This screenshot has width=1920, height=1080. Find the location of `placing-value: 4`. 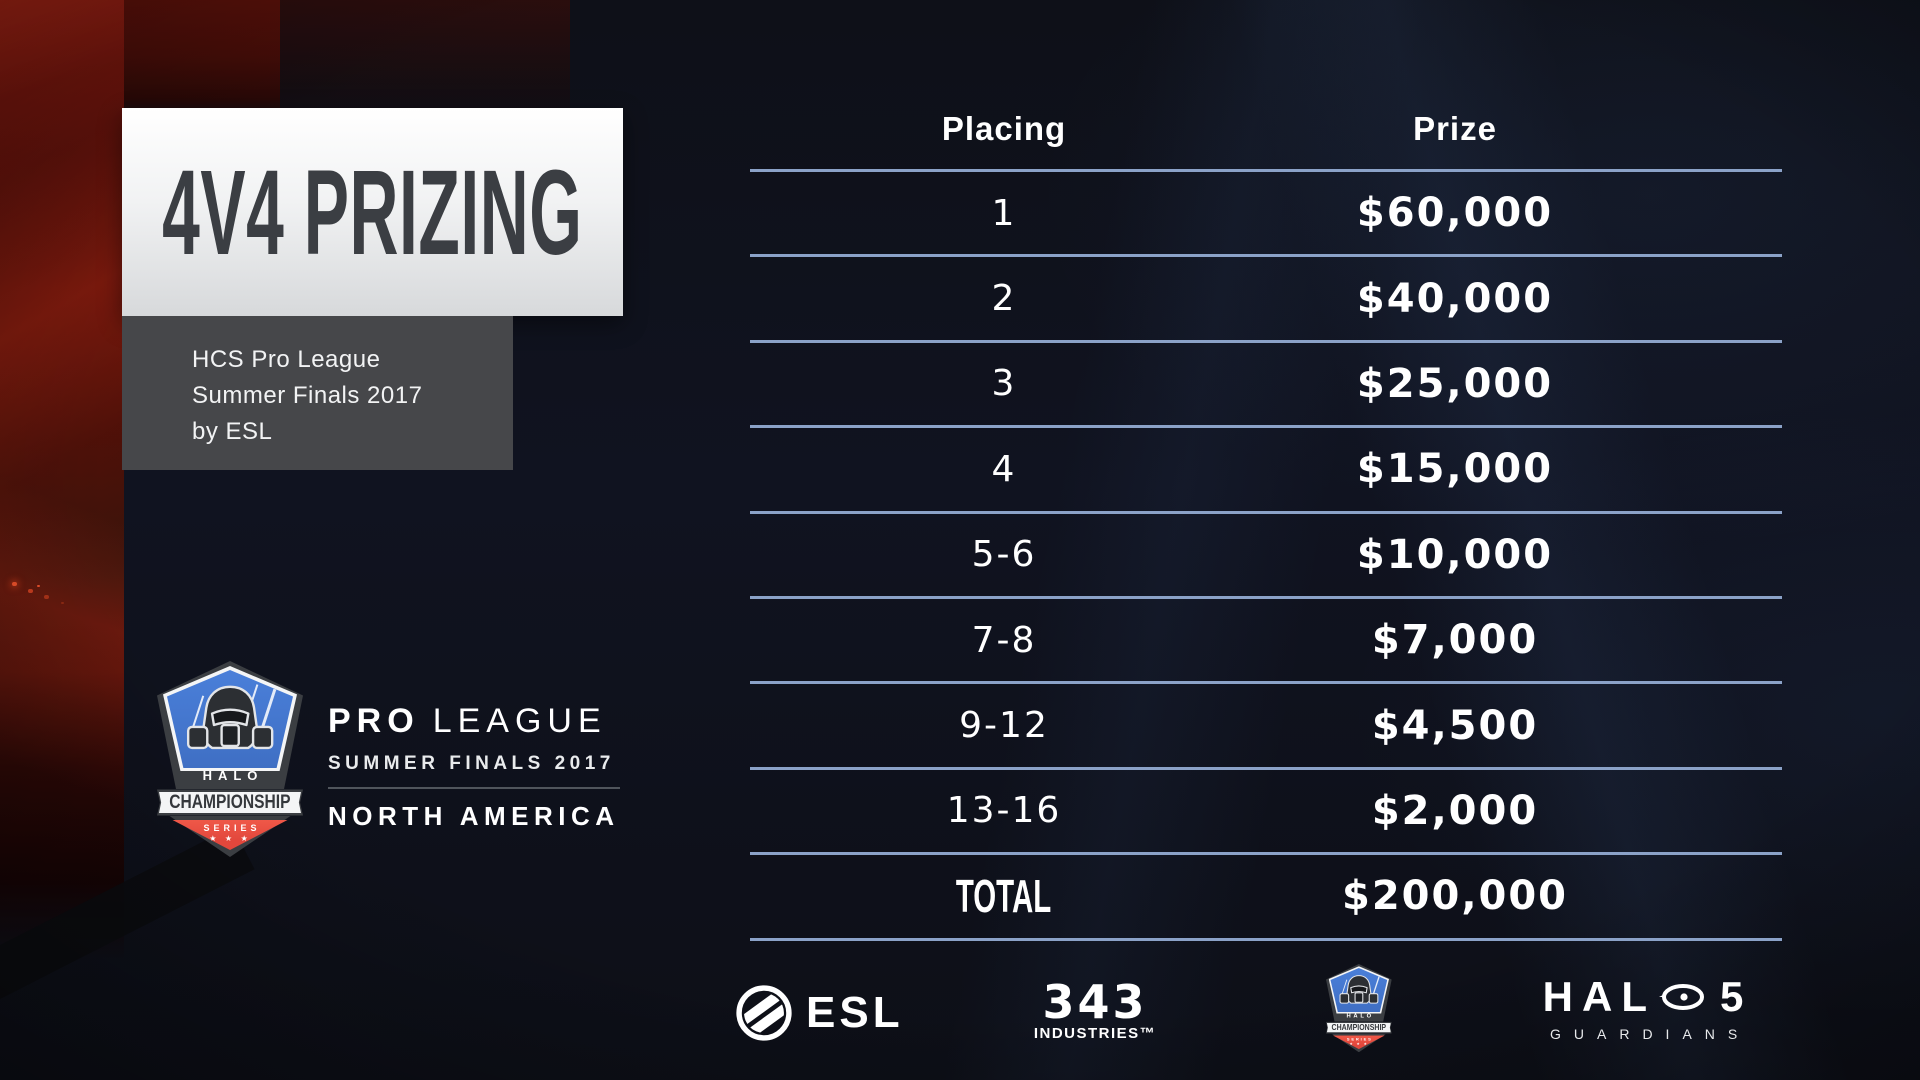

placing-value: 4 is located at coordinates (1004, 469).